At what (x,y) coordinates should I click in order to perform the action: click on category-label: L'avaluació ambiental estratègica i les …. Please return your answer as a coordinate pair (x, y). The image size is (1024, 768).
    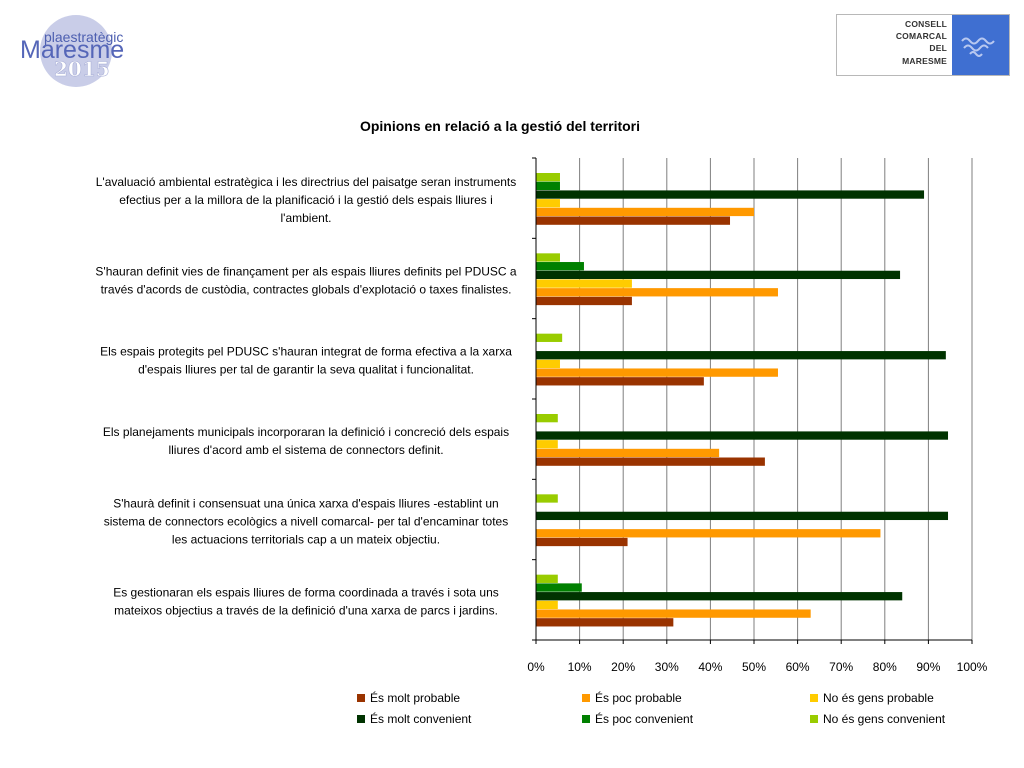
    Looking at the image, I should click on (306, 182).